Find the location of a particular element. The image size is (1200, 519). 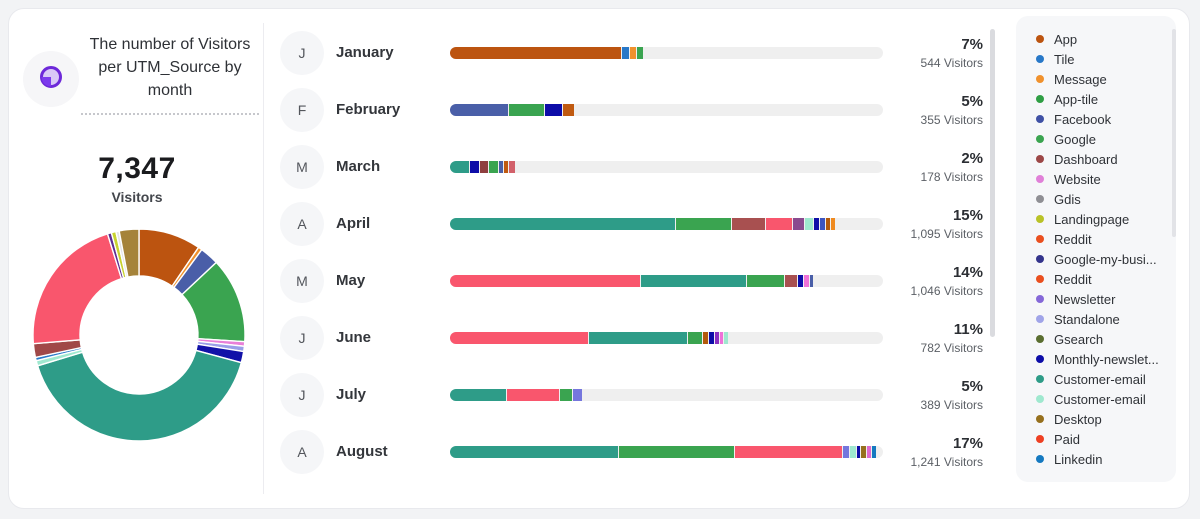

bar-track is located at coordinates (666, 280).